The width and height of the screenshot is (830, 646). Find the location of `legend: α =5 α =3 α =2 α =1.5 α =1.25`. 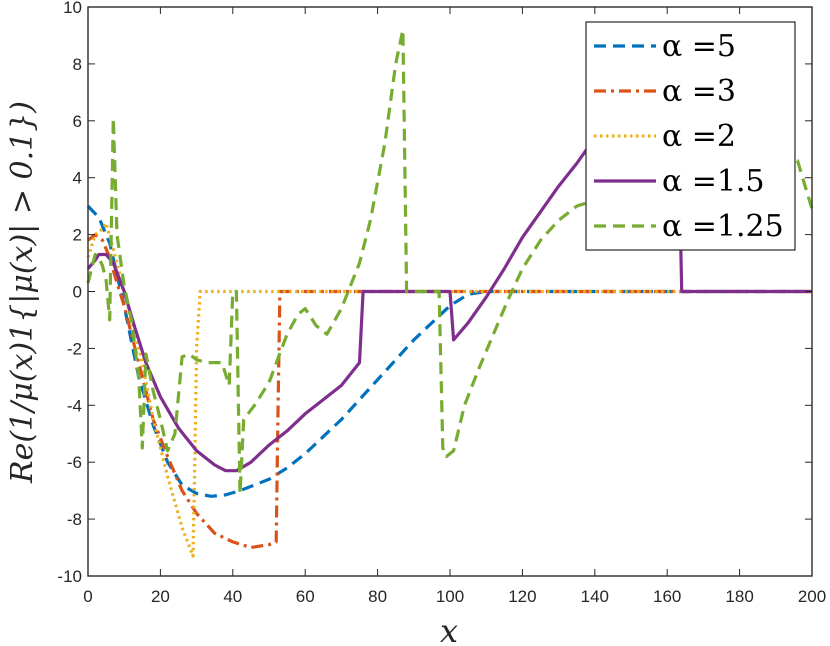

legend: α =5 α =3 α =2 α =1.5 α =1.25 is located at coordinates (690, 136).